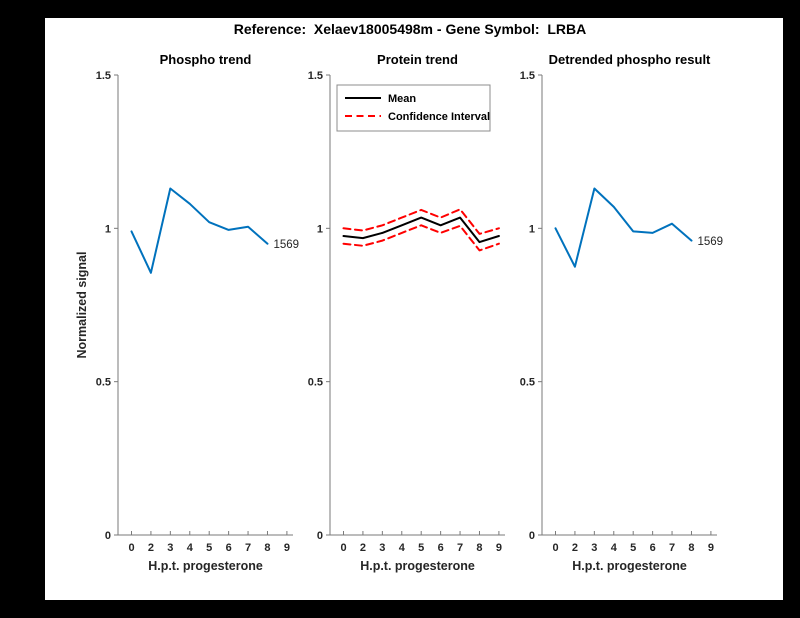 The height and width of the screenshot is (618, 800). I want to click on subplot-title: Detrended phospho result, so click(630, 59).